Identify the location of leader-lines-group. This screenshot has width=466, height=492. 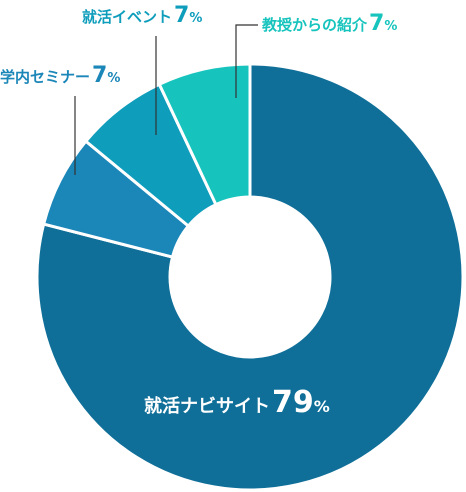
(166, 99).